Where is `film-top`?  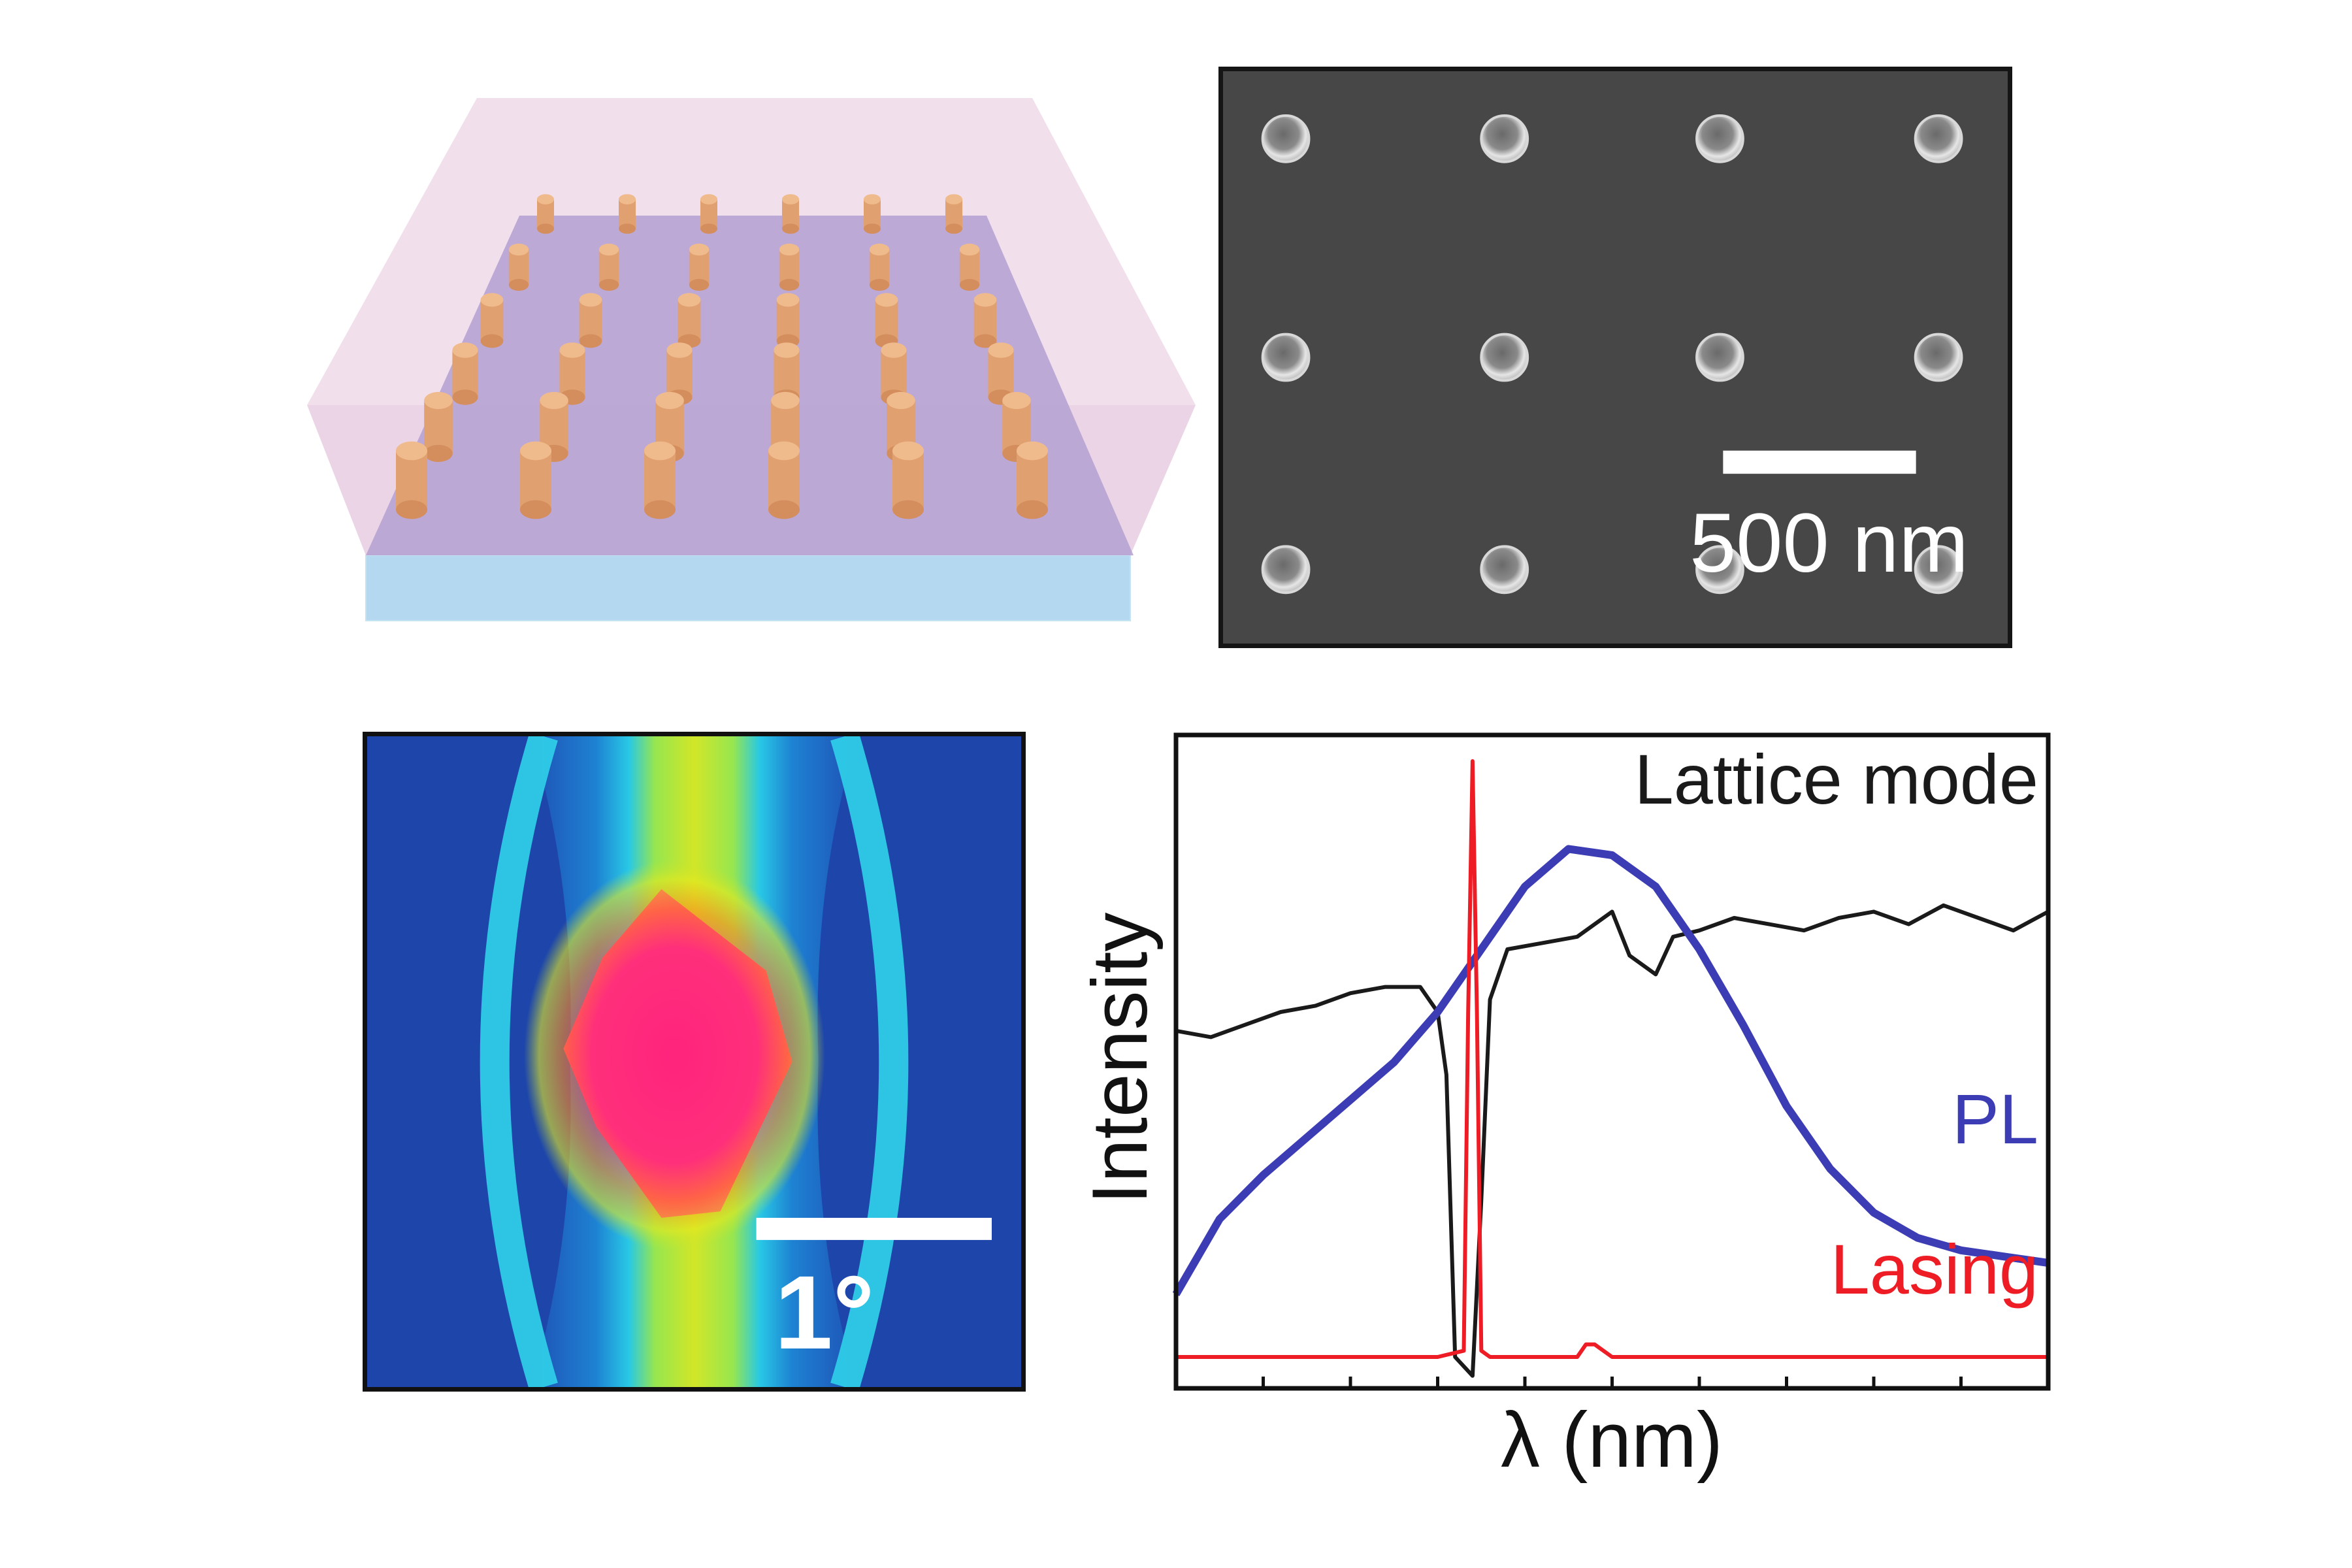 film-top is located at coordinates (750, 385).